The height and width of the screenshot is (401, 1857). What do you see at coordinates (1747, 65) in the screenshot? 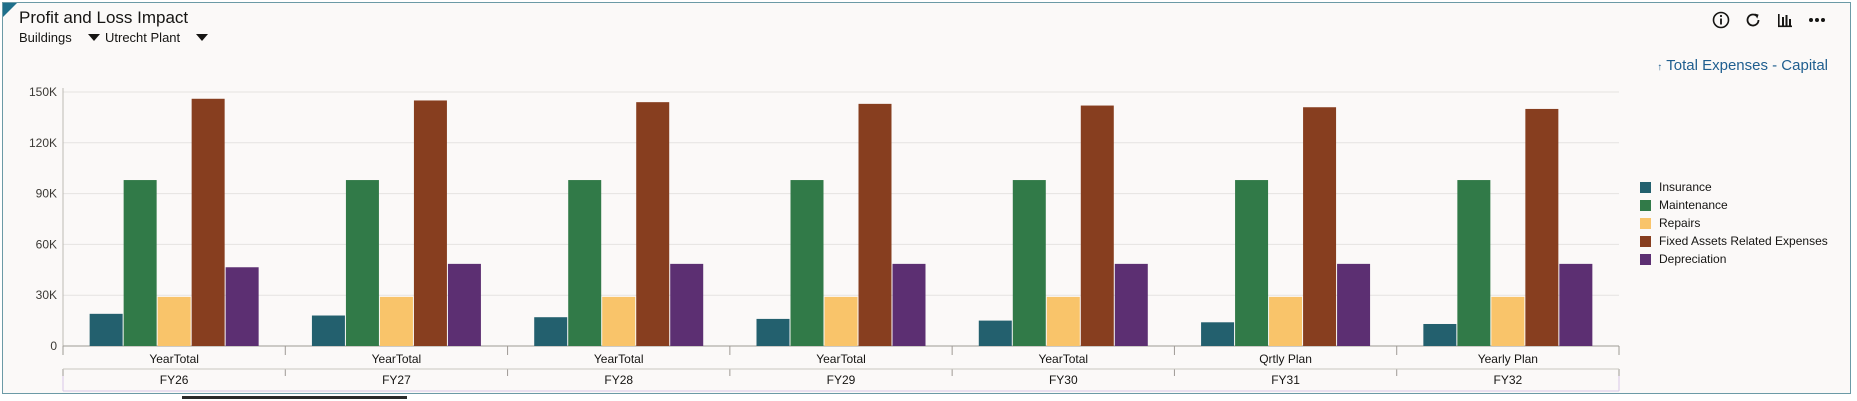
I see `drill-up-label: Total Expenses - Capital` at bounding box center [1747, 65].